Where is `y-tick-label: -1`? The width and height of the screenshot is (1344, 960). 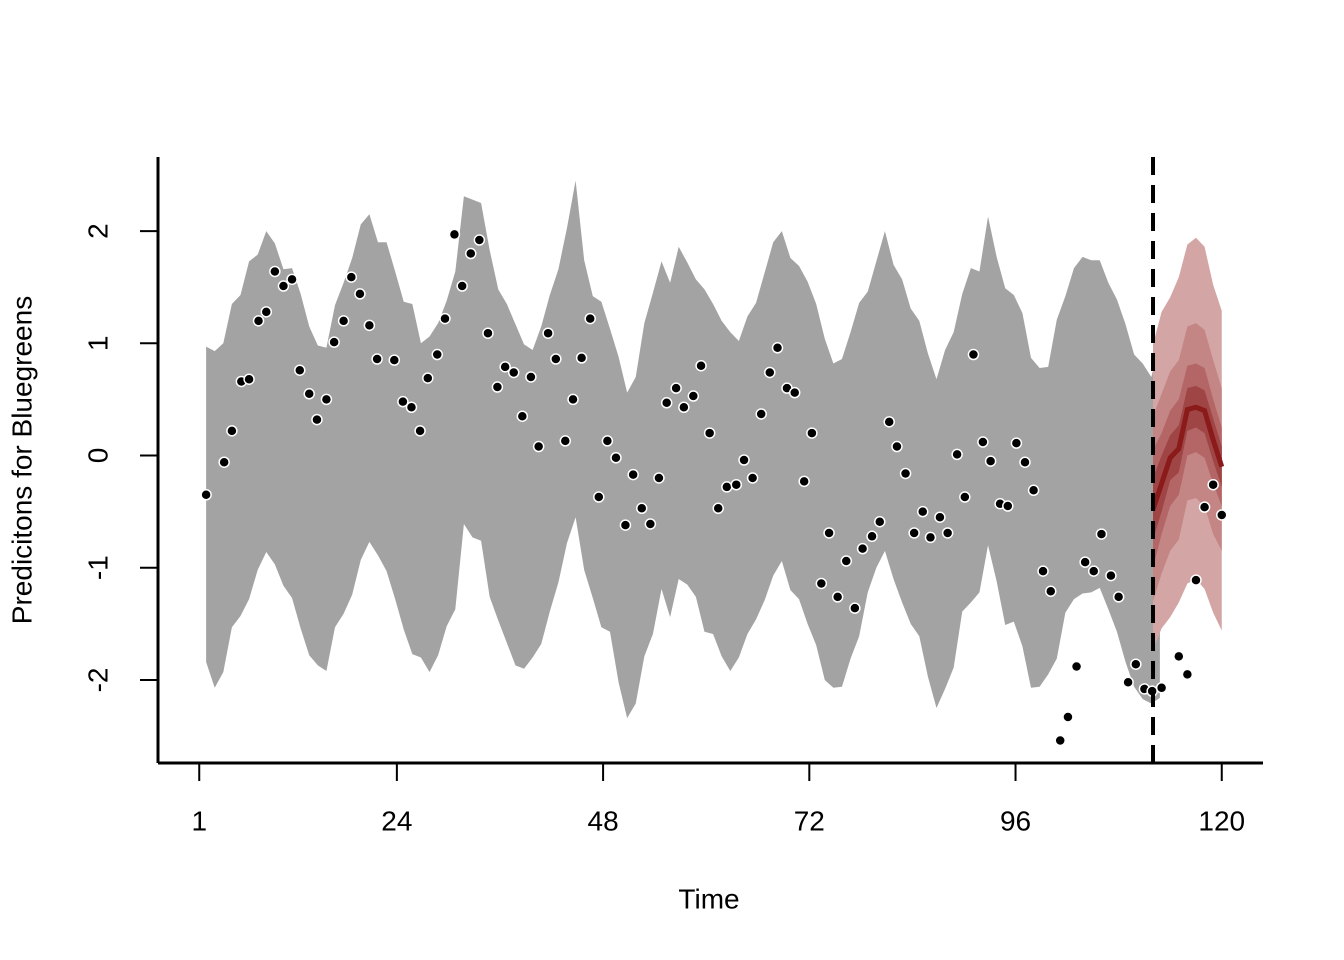 y-tick-label: -1 is located at coordinates (97, 567).